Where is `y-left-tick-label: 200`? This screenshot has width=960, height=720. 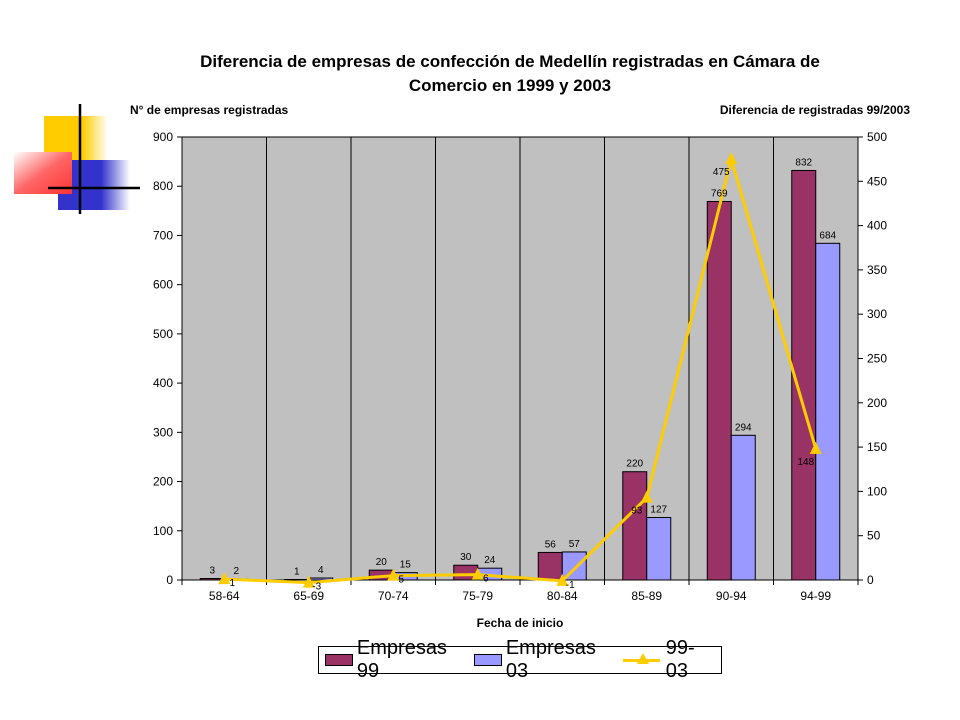
y-left-tick-label: 200 is located at coordinates (163, 482).